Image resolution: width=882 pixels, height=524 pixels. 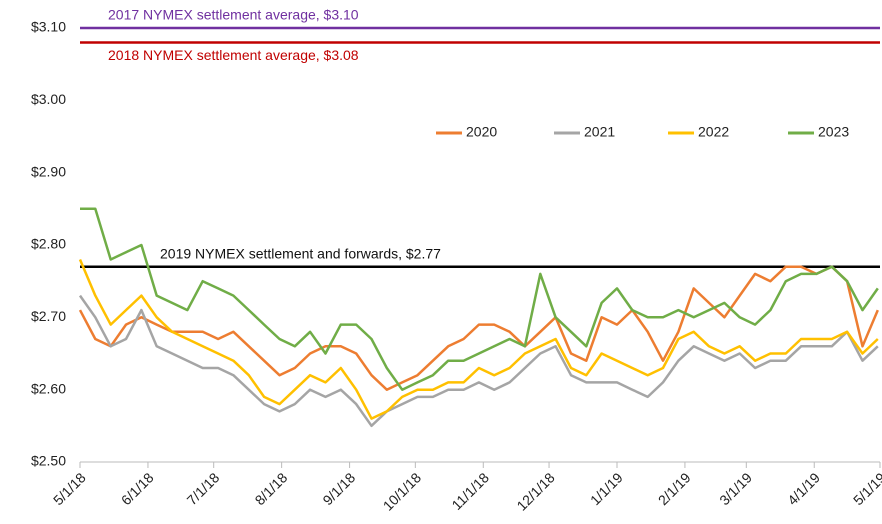 What do you see at coordinates (470, 491) in the screenshot?
I see `x-tick-label: 11/1/18` at bounding box center [470, 491].